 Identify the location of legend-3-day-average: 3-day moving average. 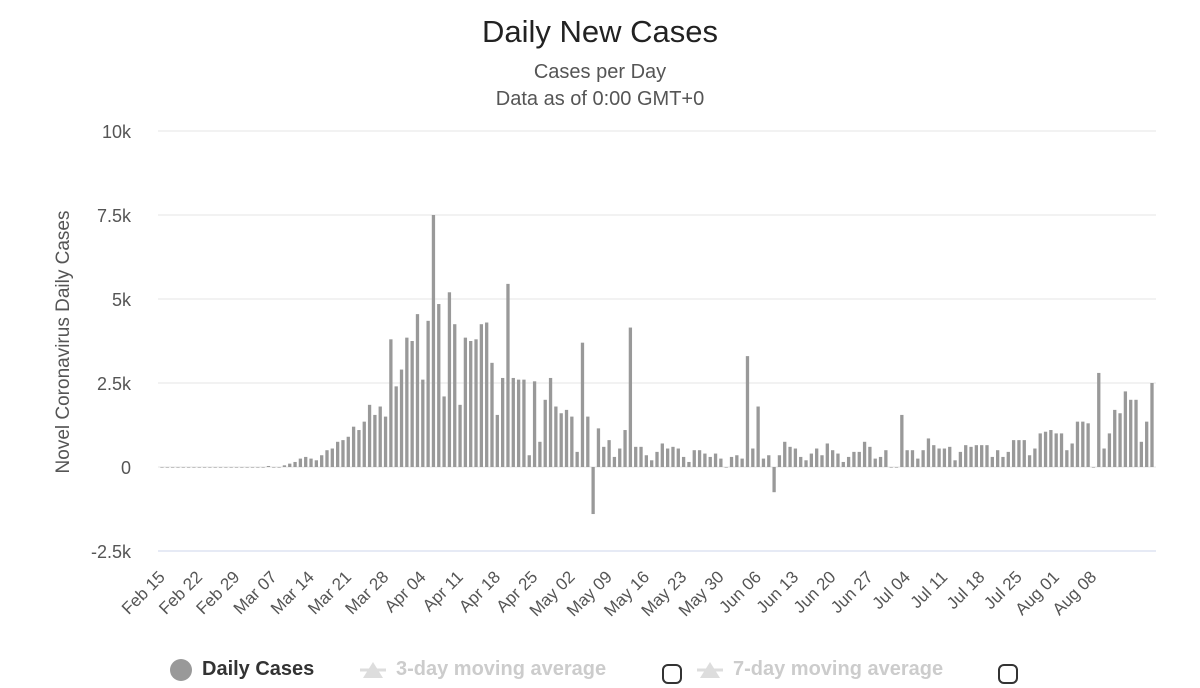
(483, 669).